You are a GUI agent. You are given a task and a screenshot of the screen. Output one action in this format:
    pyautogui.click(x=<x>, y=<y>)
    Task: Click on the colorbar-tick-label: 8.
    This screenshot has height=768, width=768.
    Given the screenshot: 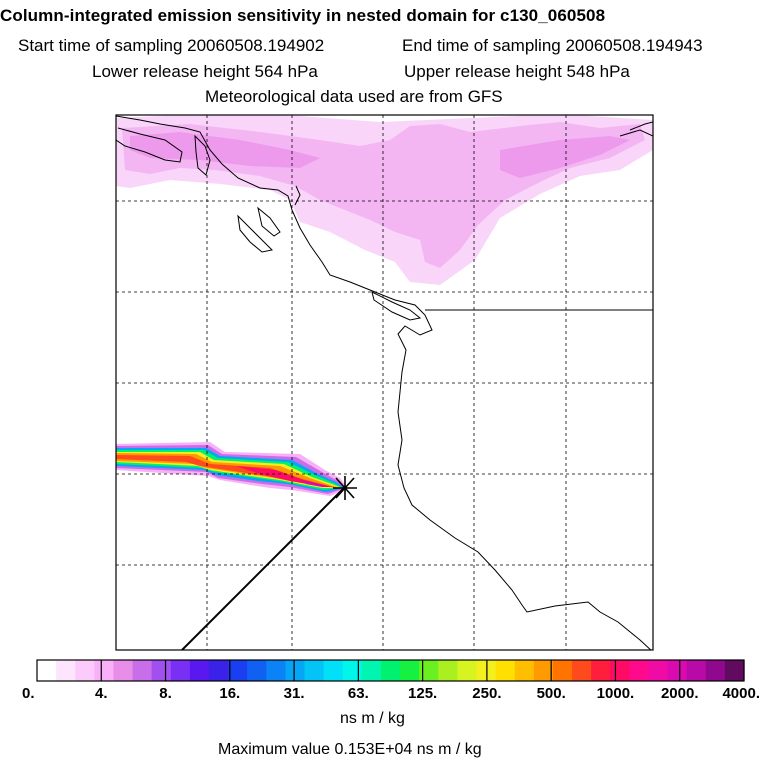 What is the action you would take?
    pyautogui.click(x=165, y=693)
    